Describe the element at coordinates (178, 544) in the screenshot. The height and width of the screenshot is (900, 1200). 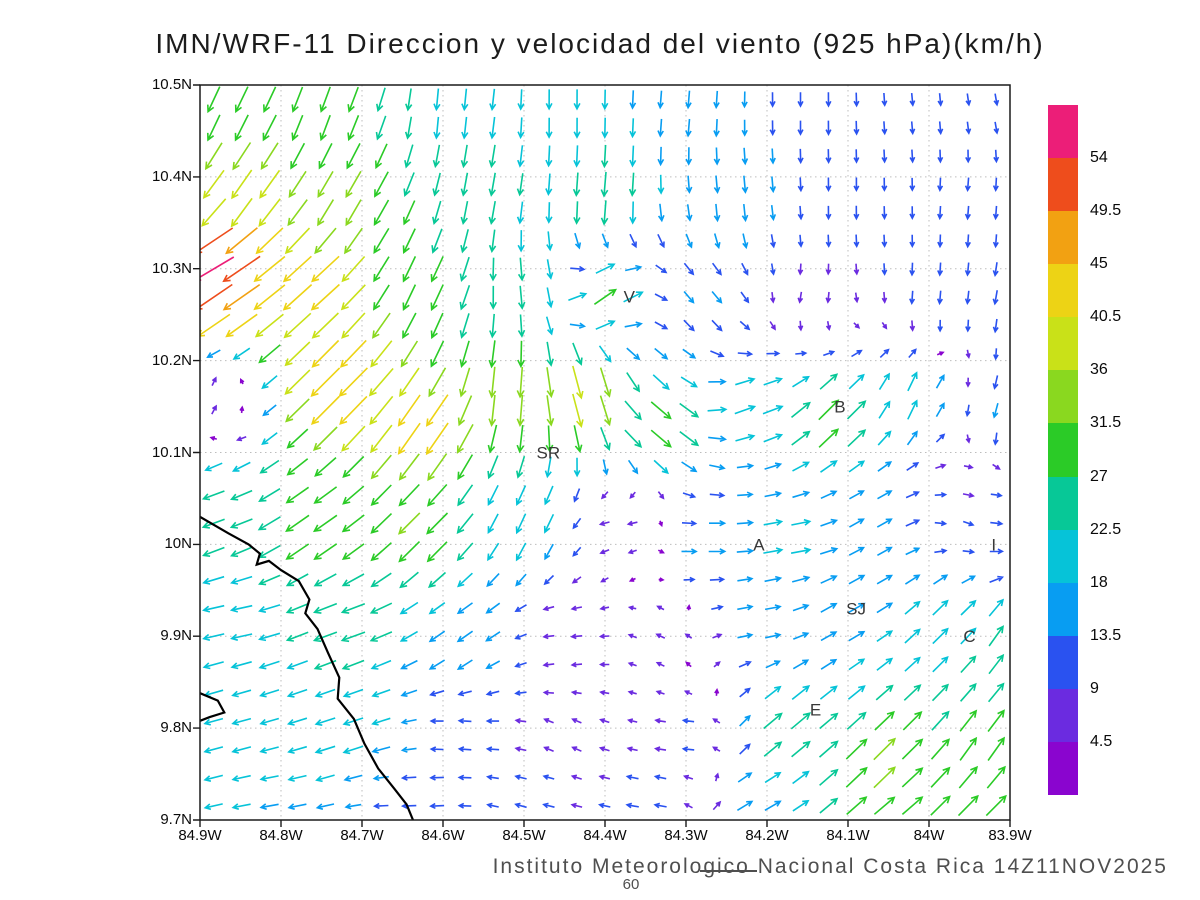
I see `y-tick-label: 10N` at that location.